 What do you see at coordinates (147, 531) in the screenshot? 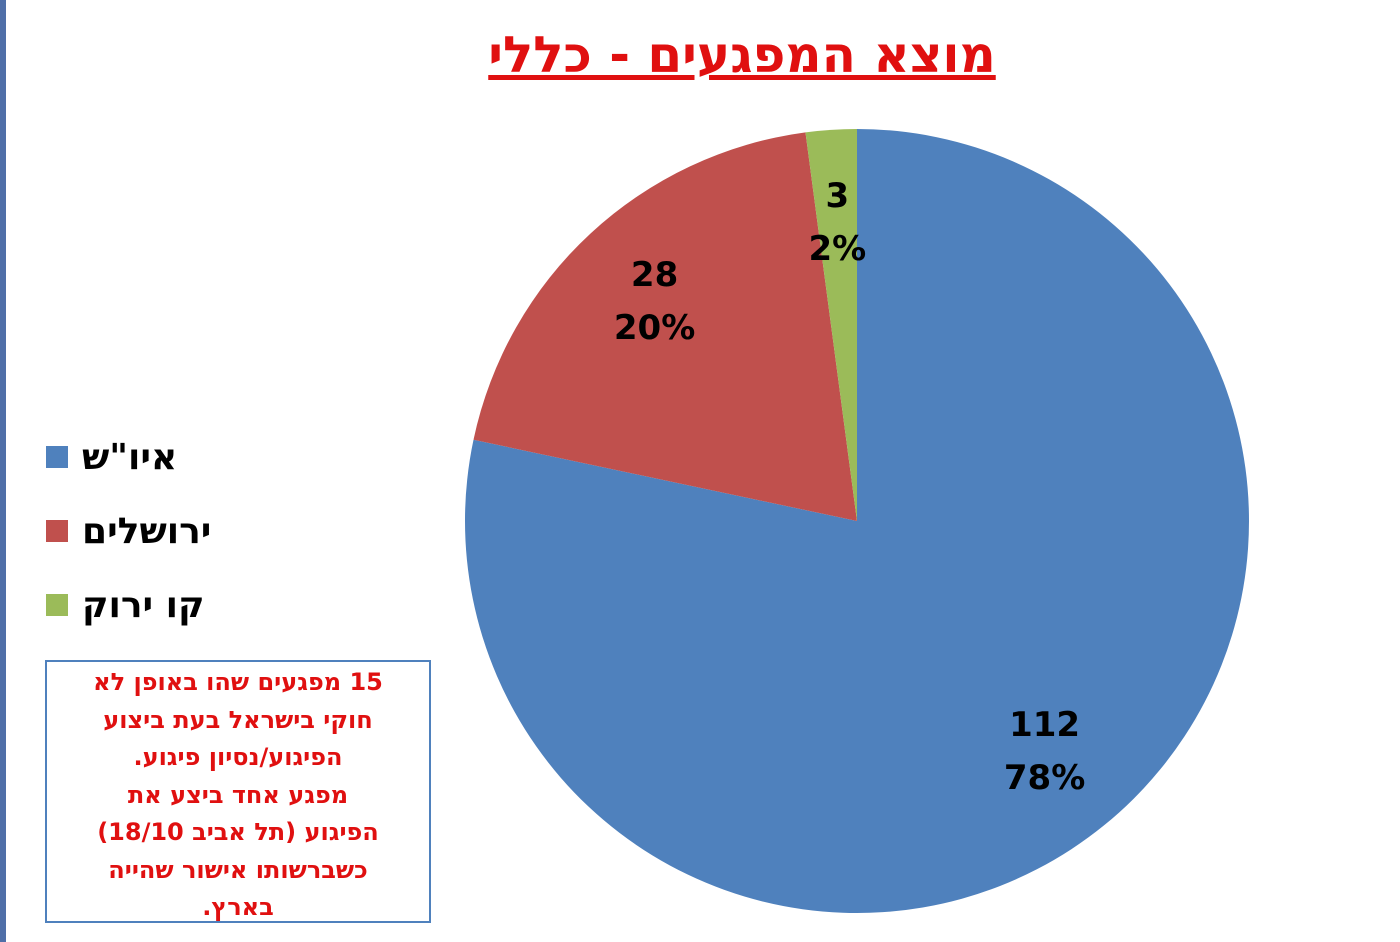
I see `legend-label: ירושלים` at bounding box center [147, 531].